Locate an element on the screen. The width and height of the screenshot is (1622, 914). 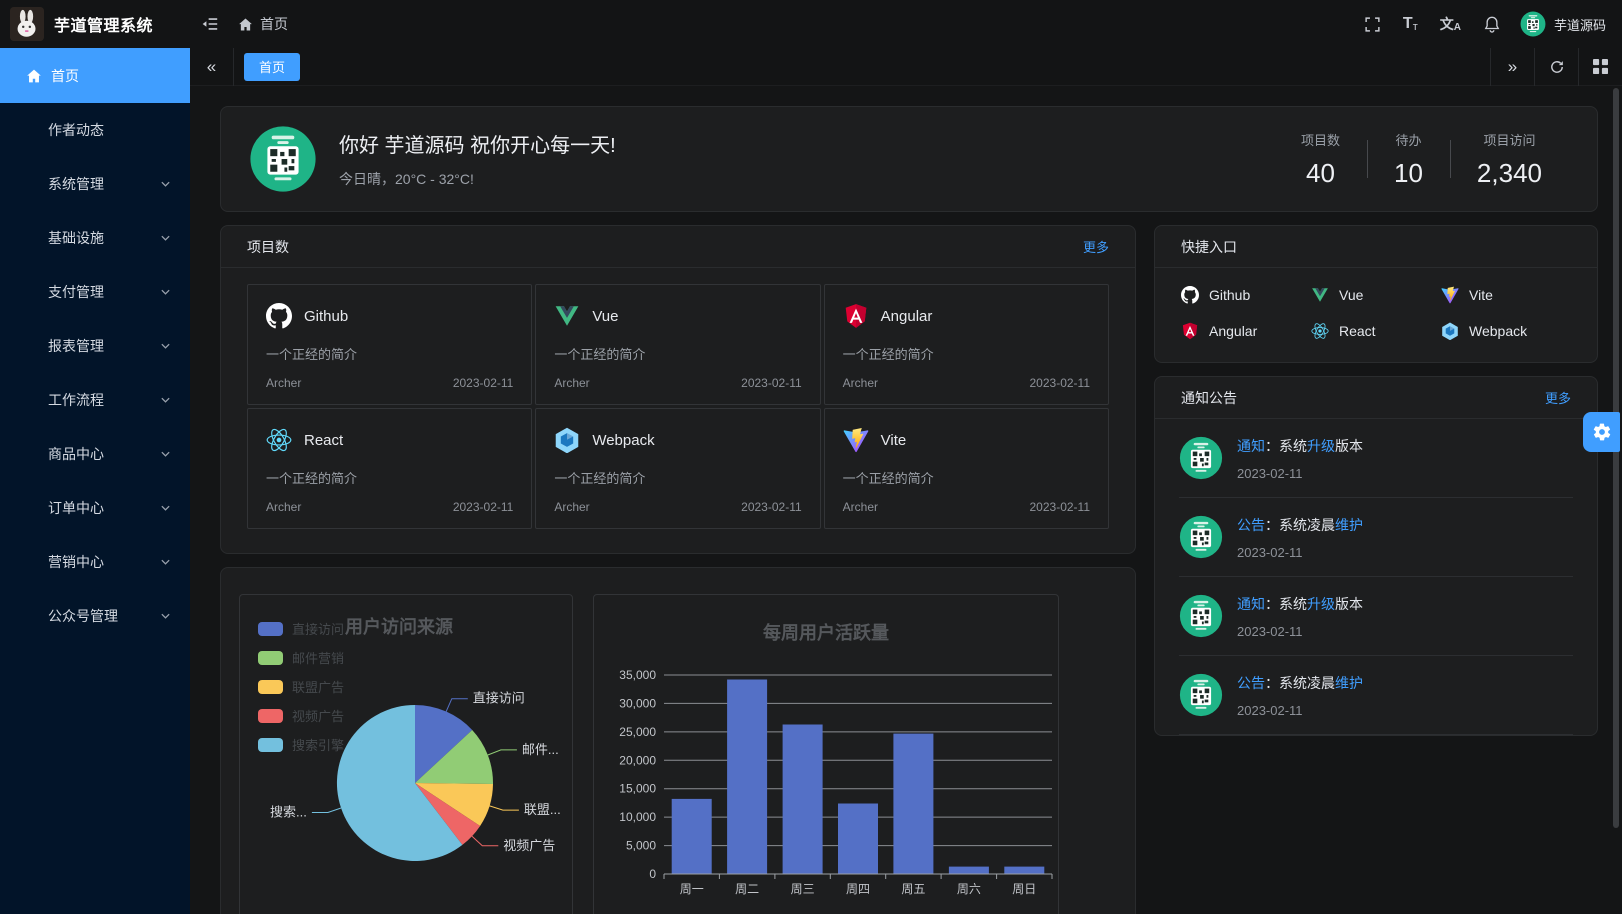
sidebar-item-order: 订单中心 is located at coordinates (95, 508).